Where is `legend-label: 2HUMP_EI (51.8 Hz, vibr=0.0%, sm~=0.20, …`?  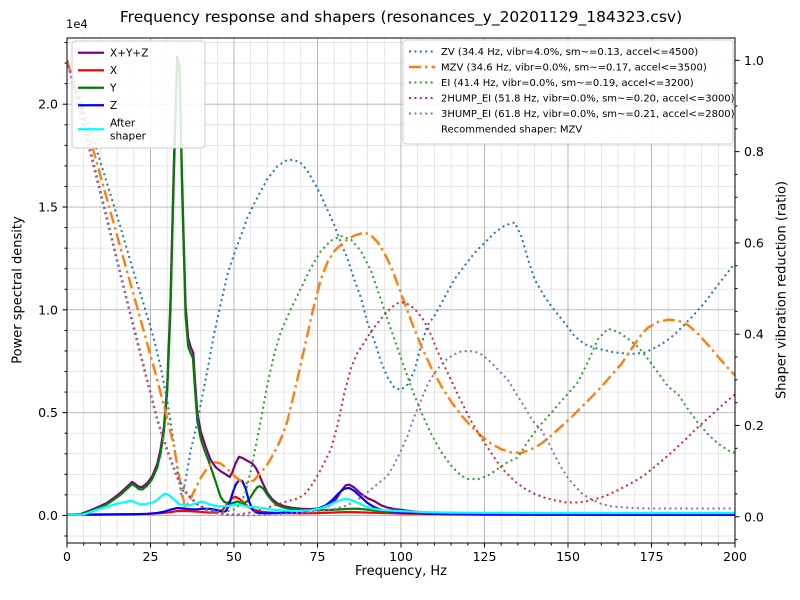
legend-label: 2HUMP_EI (51.8 Hz, vibr=0.0%, sm~=0.20, … is located at coordinates (588, 99).